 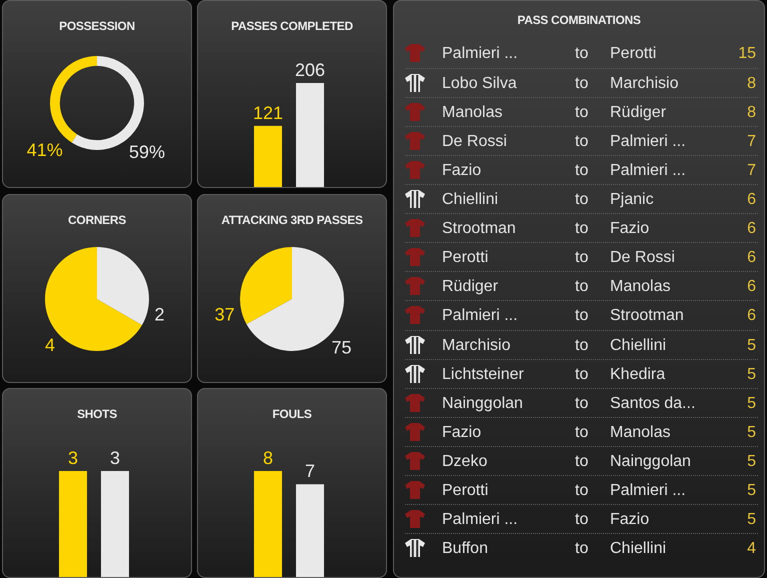 I want to click on chart-title: POSSESSION, so click(x=97, y=26).